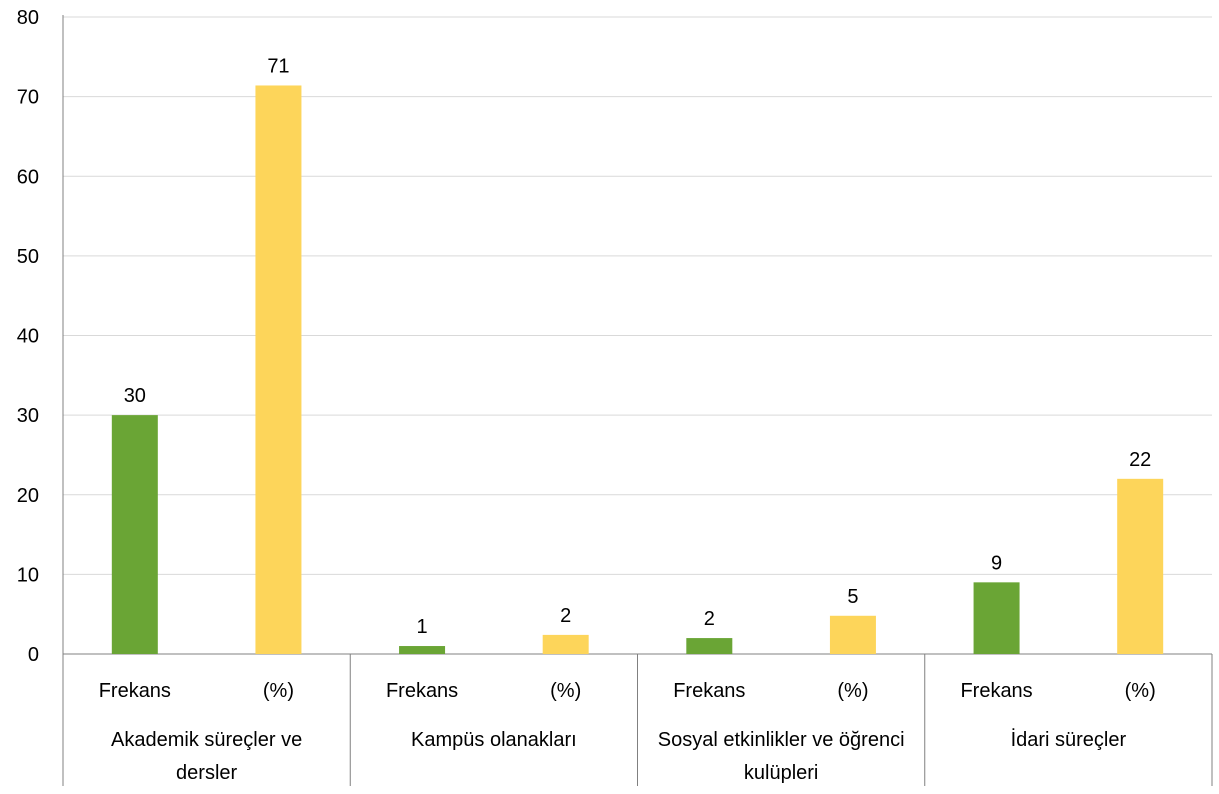 The width and height of the screenshot is (1219, 794). What do you see at coordinates (996, 563) in the screenshot?
I see `data-label-3-0: 9` at bounding box center [996, 563].